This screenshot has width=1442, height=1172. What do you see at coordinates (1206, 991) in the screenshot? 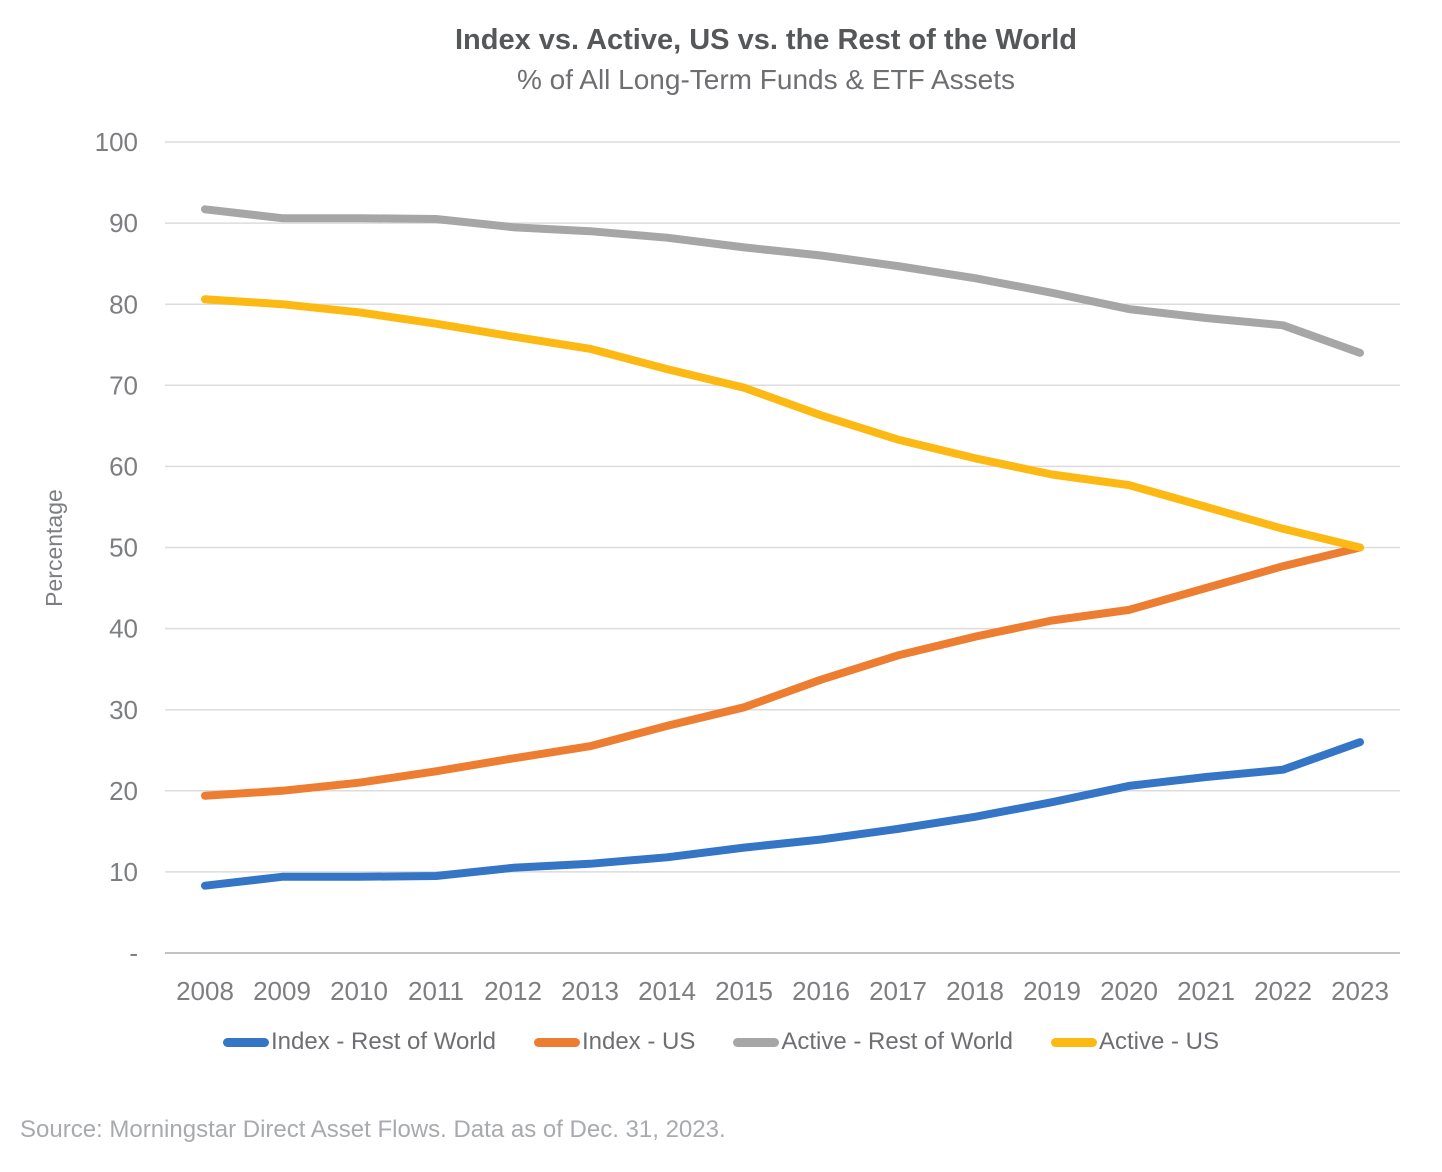
I see `x-tick-label-2021: 2021` at bounding box center [1206, 991].